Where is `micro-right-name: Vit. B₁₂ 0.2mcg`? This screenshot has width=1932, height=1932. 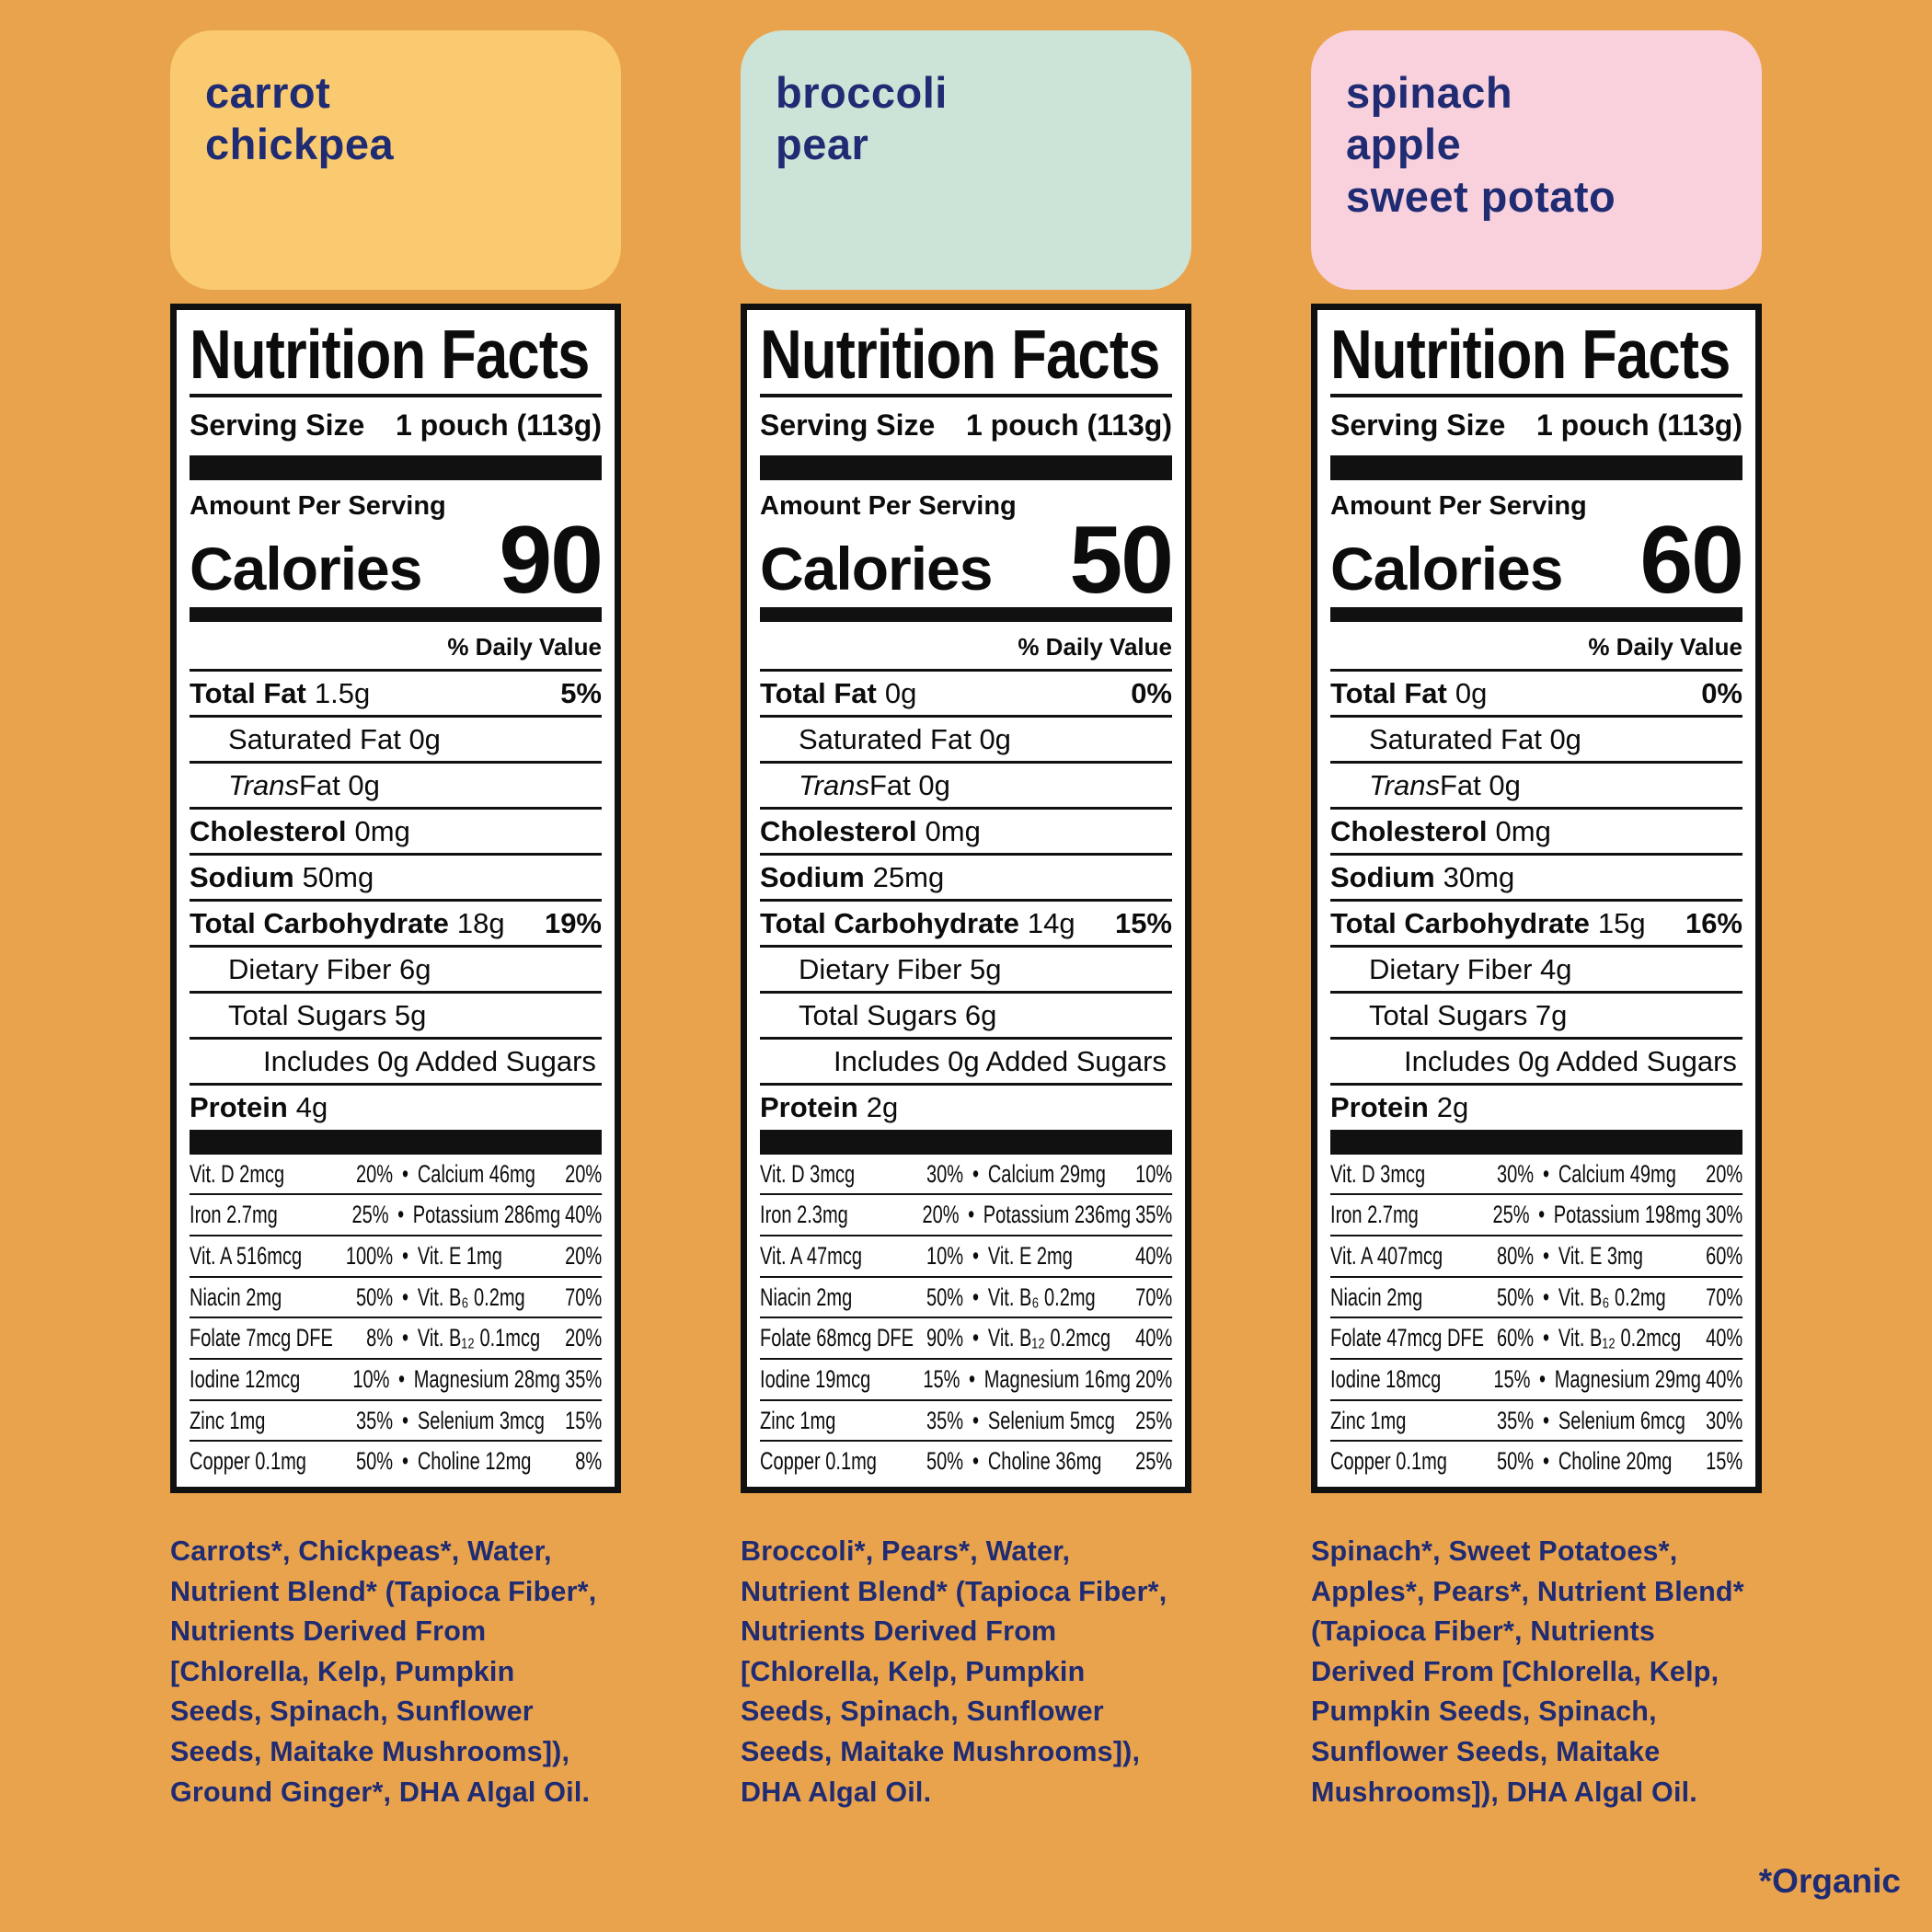 micro-right-name: Vit. B₁₂ 0.2mcg is located at coordinates (1620, 1338).